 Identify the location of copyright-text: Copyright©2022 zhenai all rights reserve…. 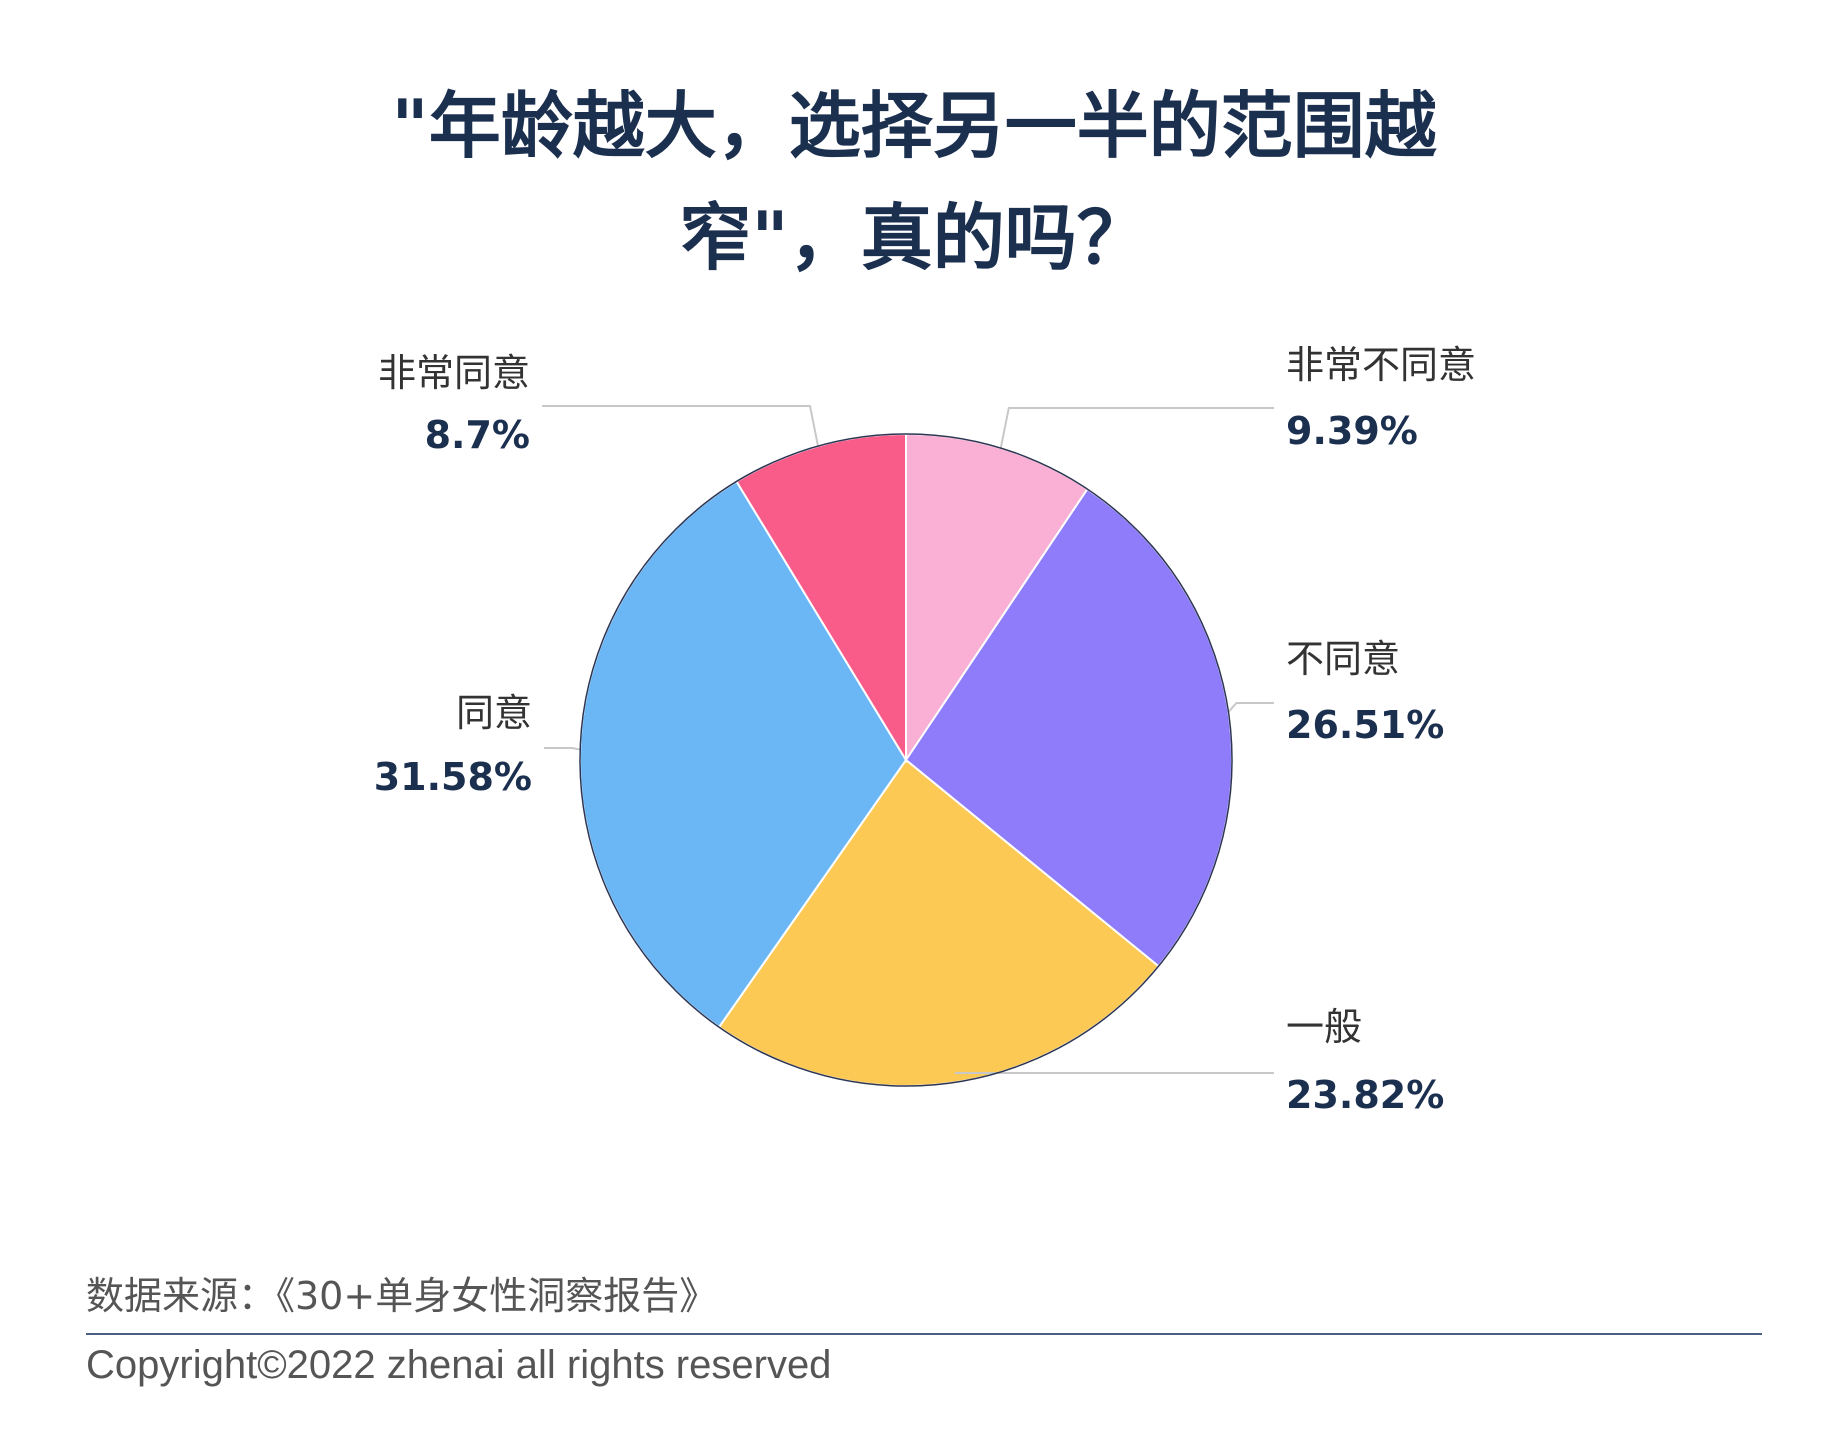
(459, 1365).